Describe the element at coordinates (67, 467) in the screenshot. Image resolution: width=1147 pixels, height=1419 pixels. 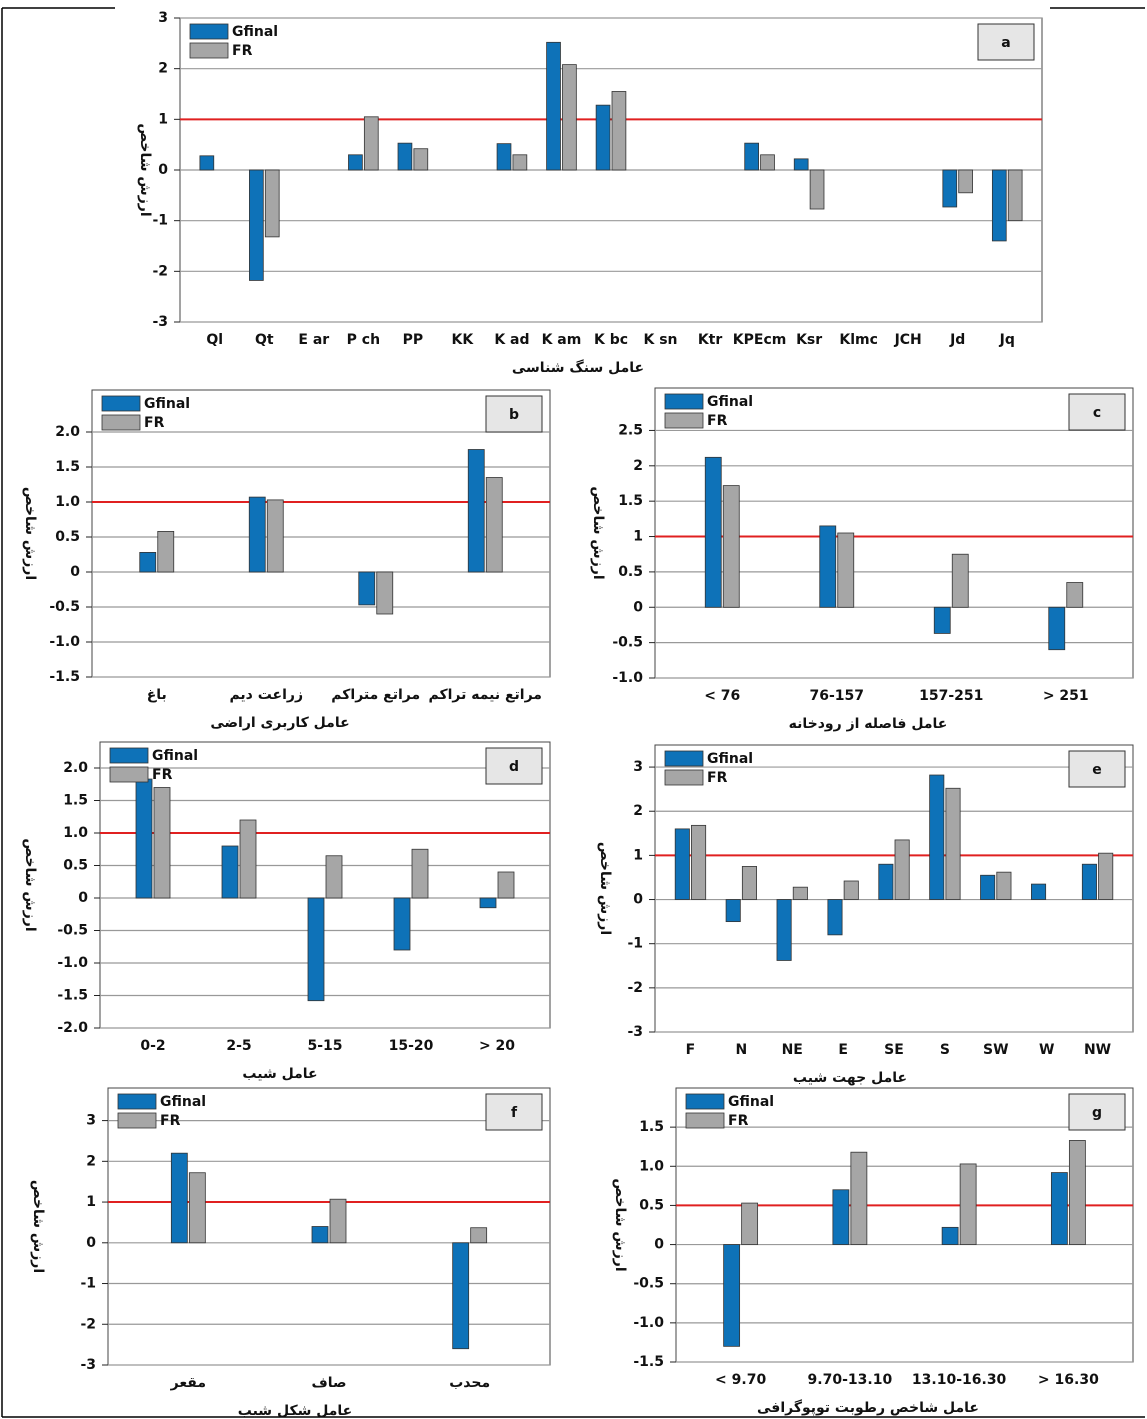
I see `y-tick-label: 1.5` at that location.